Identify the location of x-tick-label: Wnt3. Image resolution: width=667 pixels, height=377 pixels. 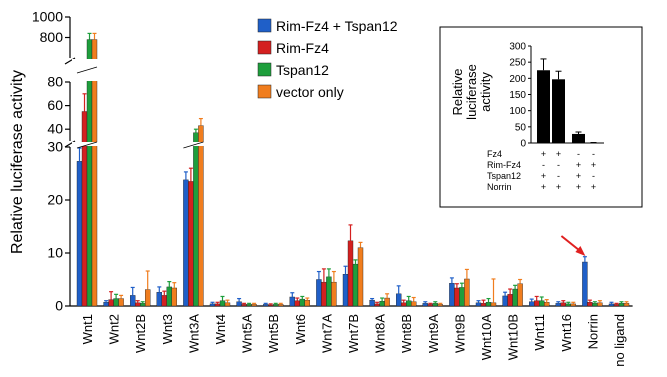
(167, 329).